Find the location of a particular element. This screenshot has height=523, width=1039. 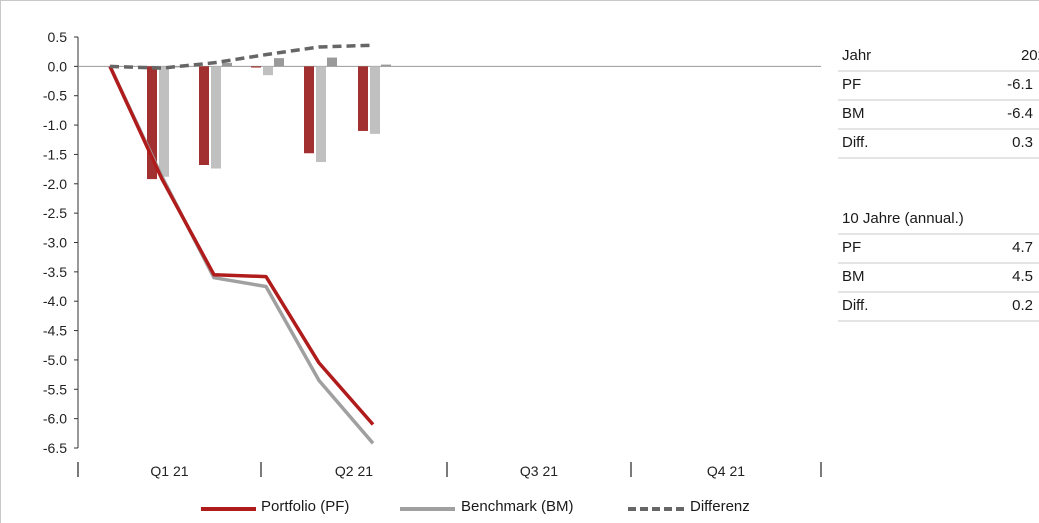

year-table-label: Diff. is located at coordinates (855, 142).